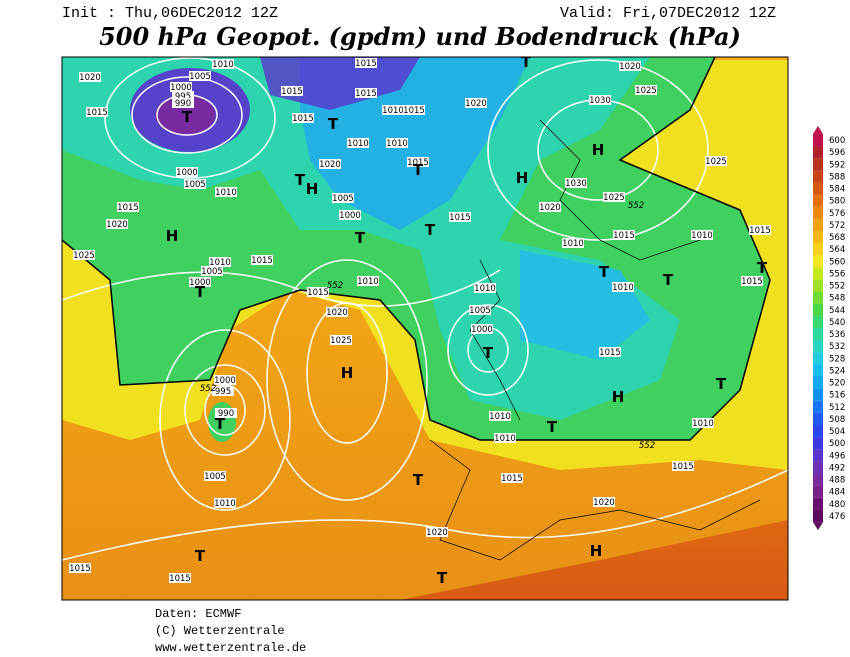 The width and height of the screenshot is (850, 657). I want to click on colorbar-label: 516, so click(837, 396).